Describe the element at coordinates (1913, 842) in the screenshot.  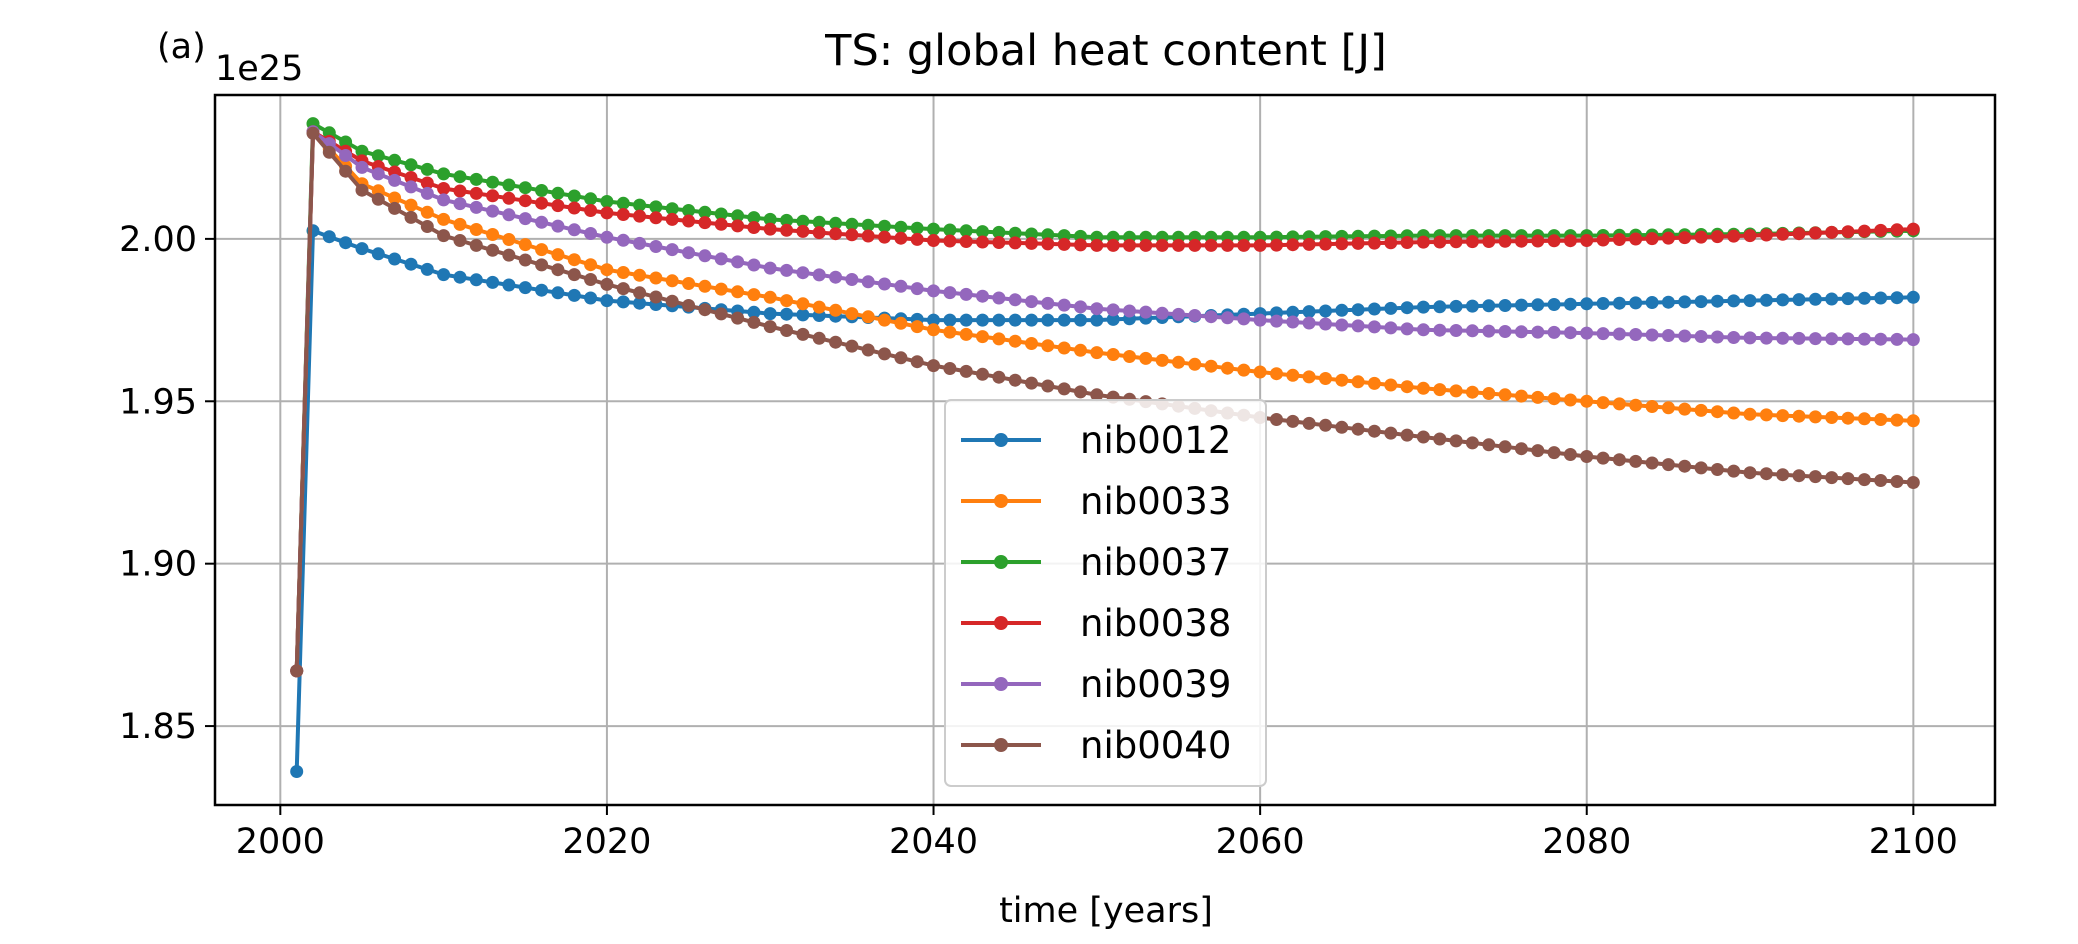
I see `x-tick-label: 2100` at that location.